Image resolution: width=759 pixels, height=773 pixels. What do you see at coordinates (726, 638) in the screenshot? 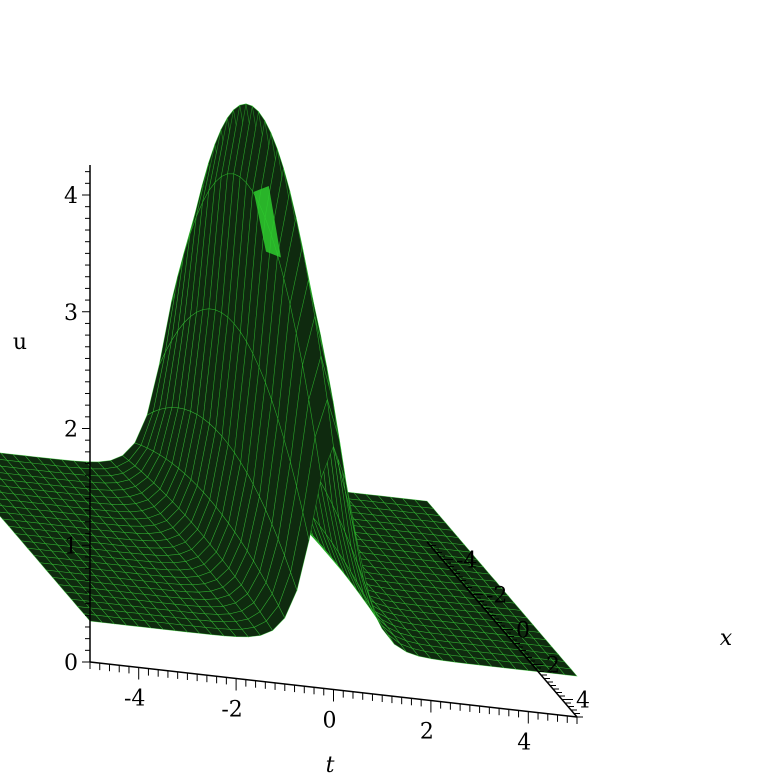
I see `x-axis-label: x` at bounding box center [726, 638].